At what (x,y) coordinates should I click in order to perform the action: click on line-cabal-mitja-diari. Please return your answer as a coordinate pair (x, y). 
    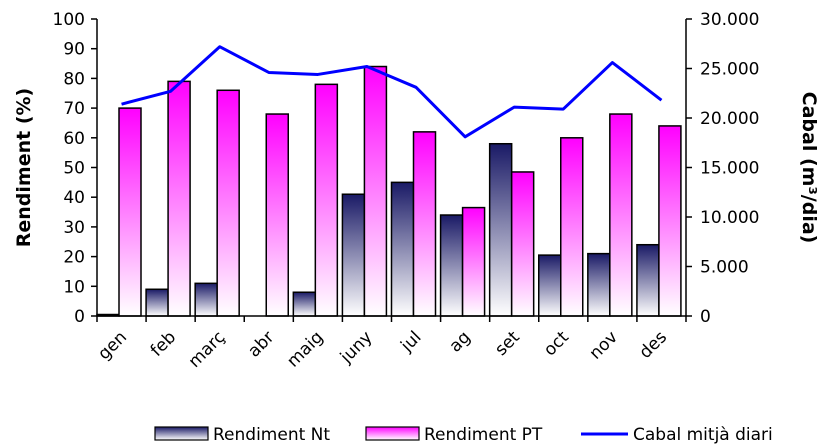
    Looking at the image, I should click on (392, 92).